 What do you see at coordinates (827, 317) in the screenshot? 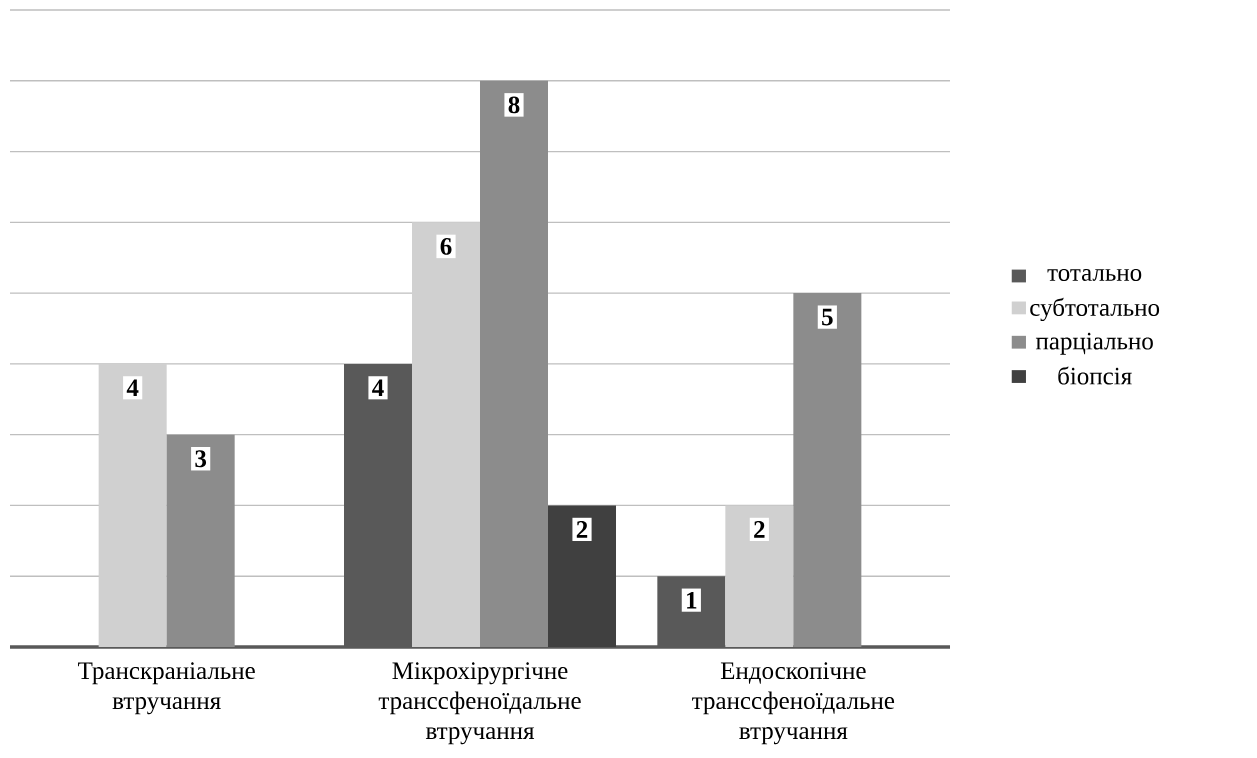
I see `data-label: 5` at bounding box center [827, 317].